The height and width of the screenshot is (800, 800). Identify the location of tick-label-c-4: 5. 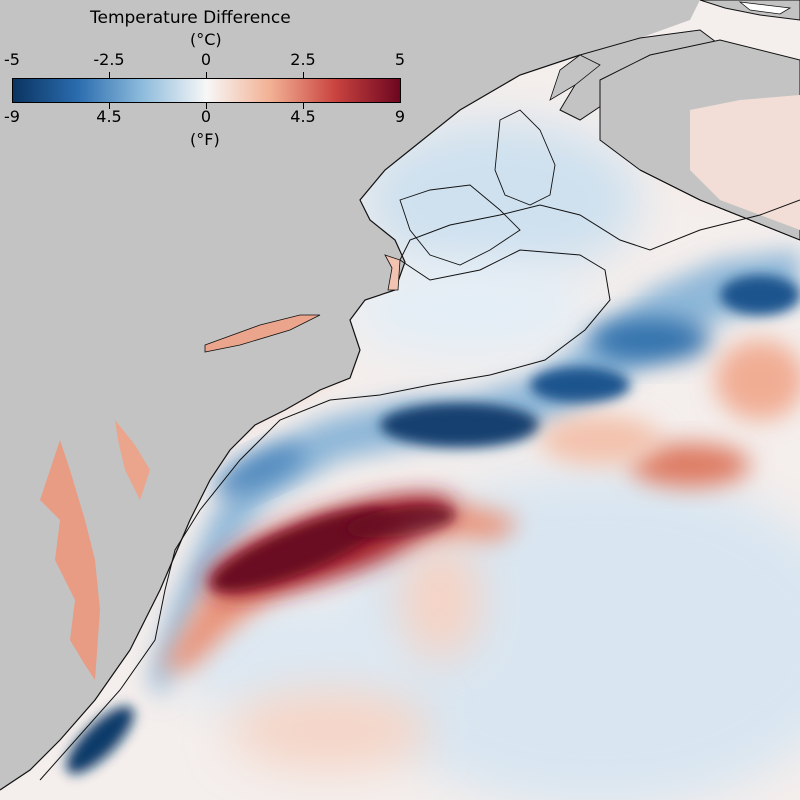
(400, 59).